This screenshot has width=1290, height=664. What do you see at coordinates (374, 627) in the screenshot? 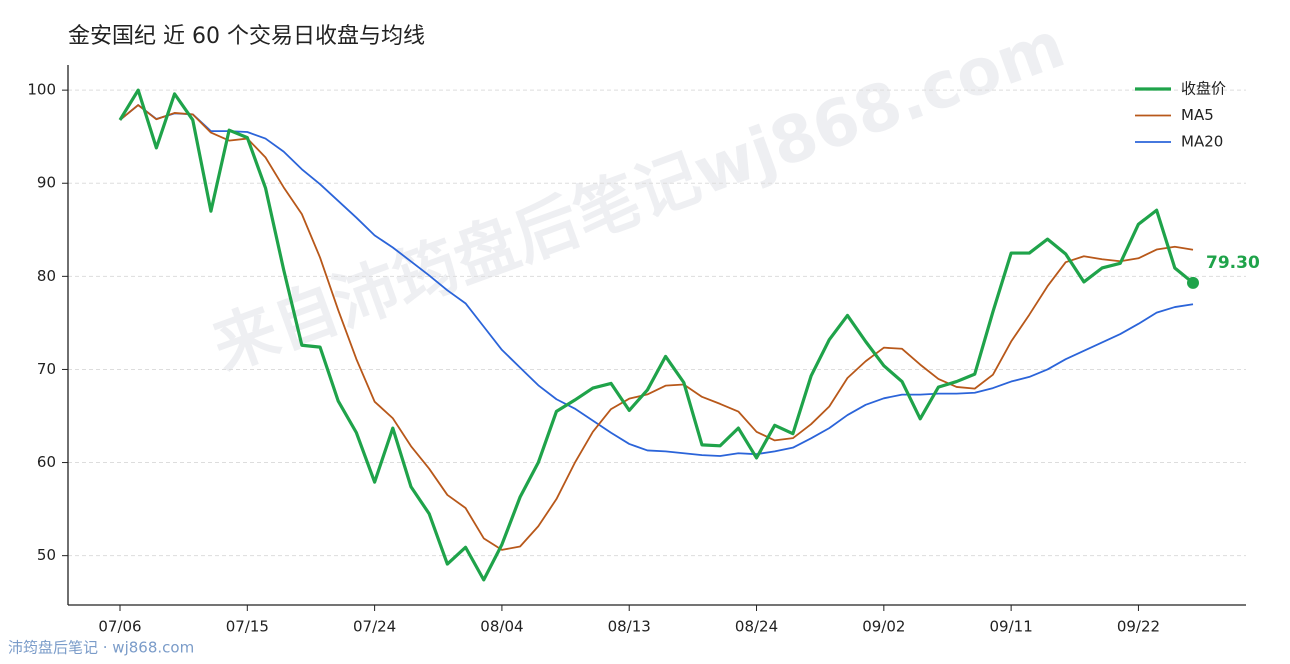
I see `x-tick-label: 07/24` at bounding box center [374, 627].